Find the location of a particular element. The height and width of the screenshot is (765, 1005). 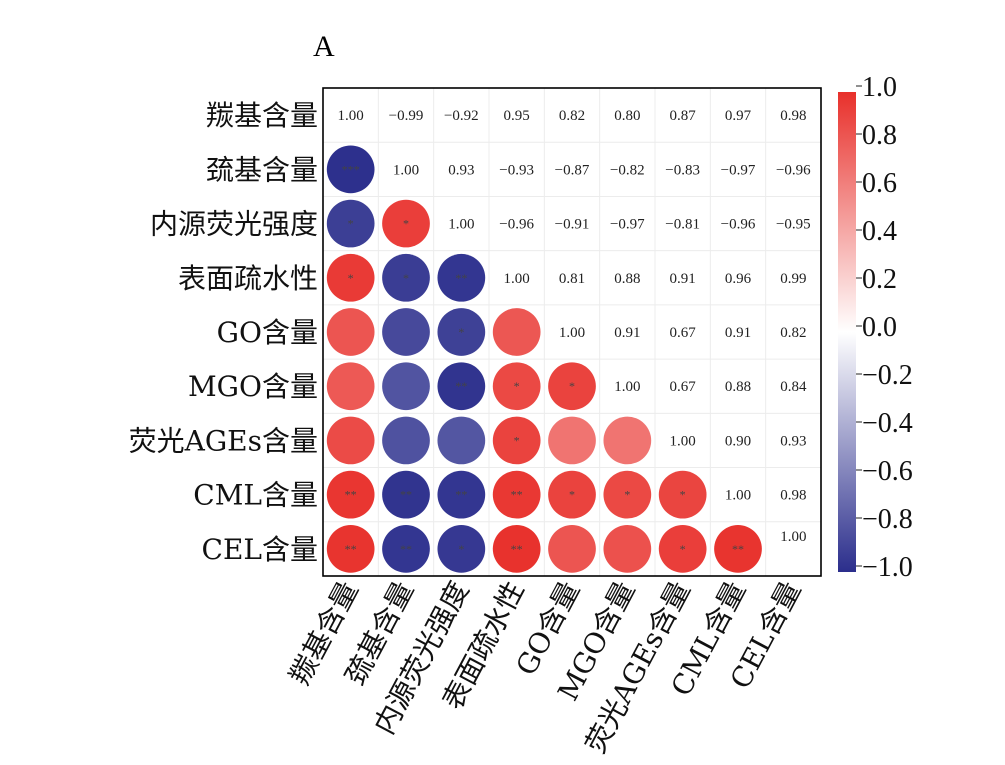

colorbar-tick-label: 0.2 is located at coordinates (879, 279).